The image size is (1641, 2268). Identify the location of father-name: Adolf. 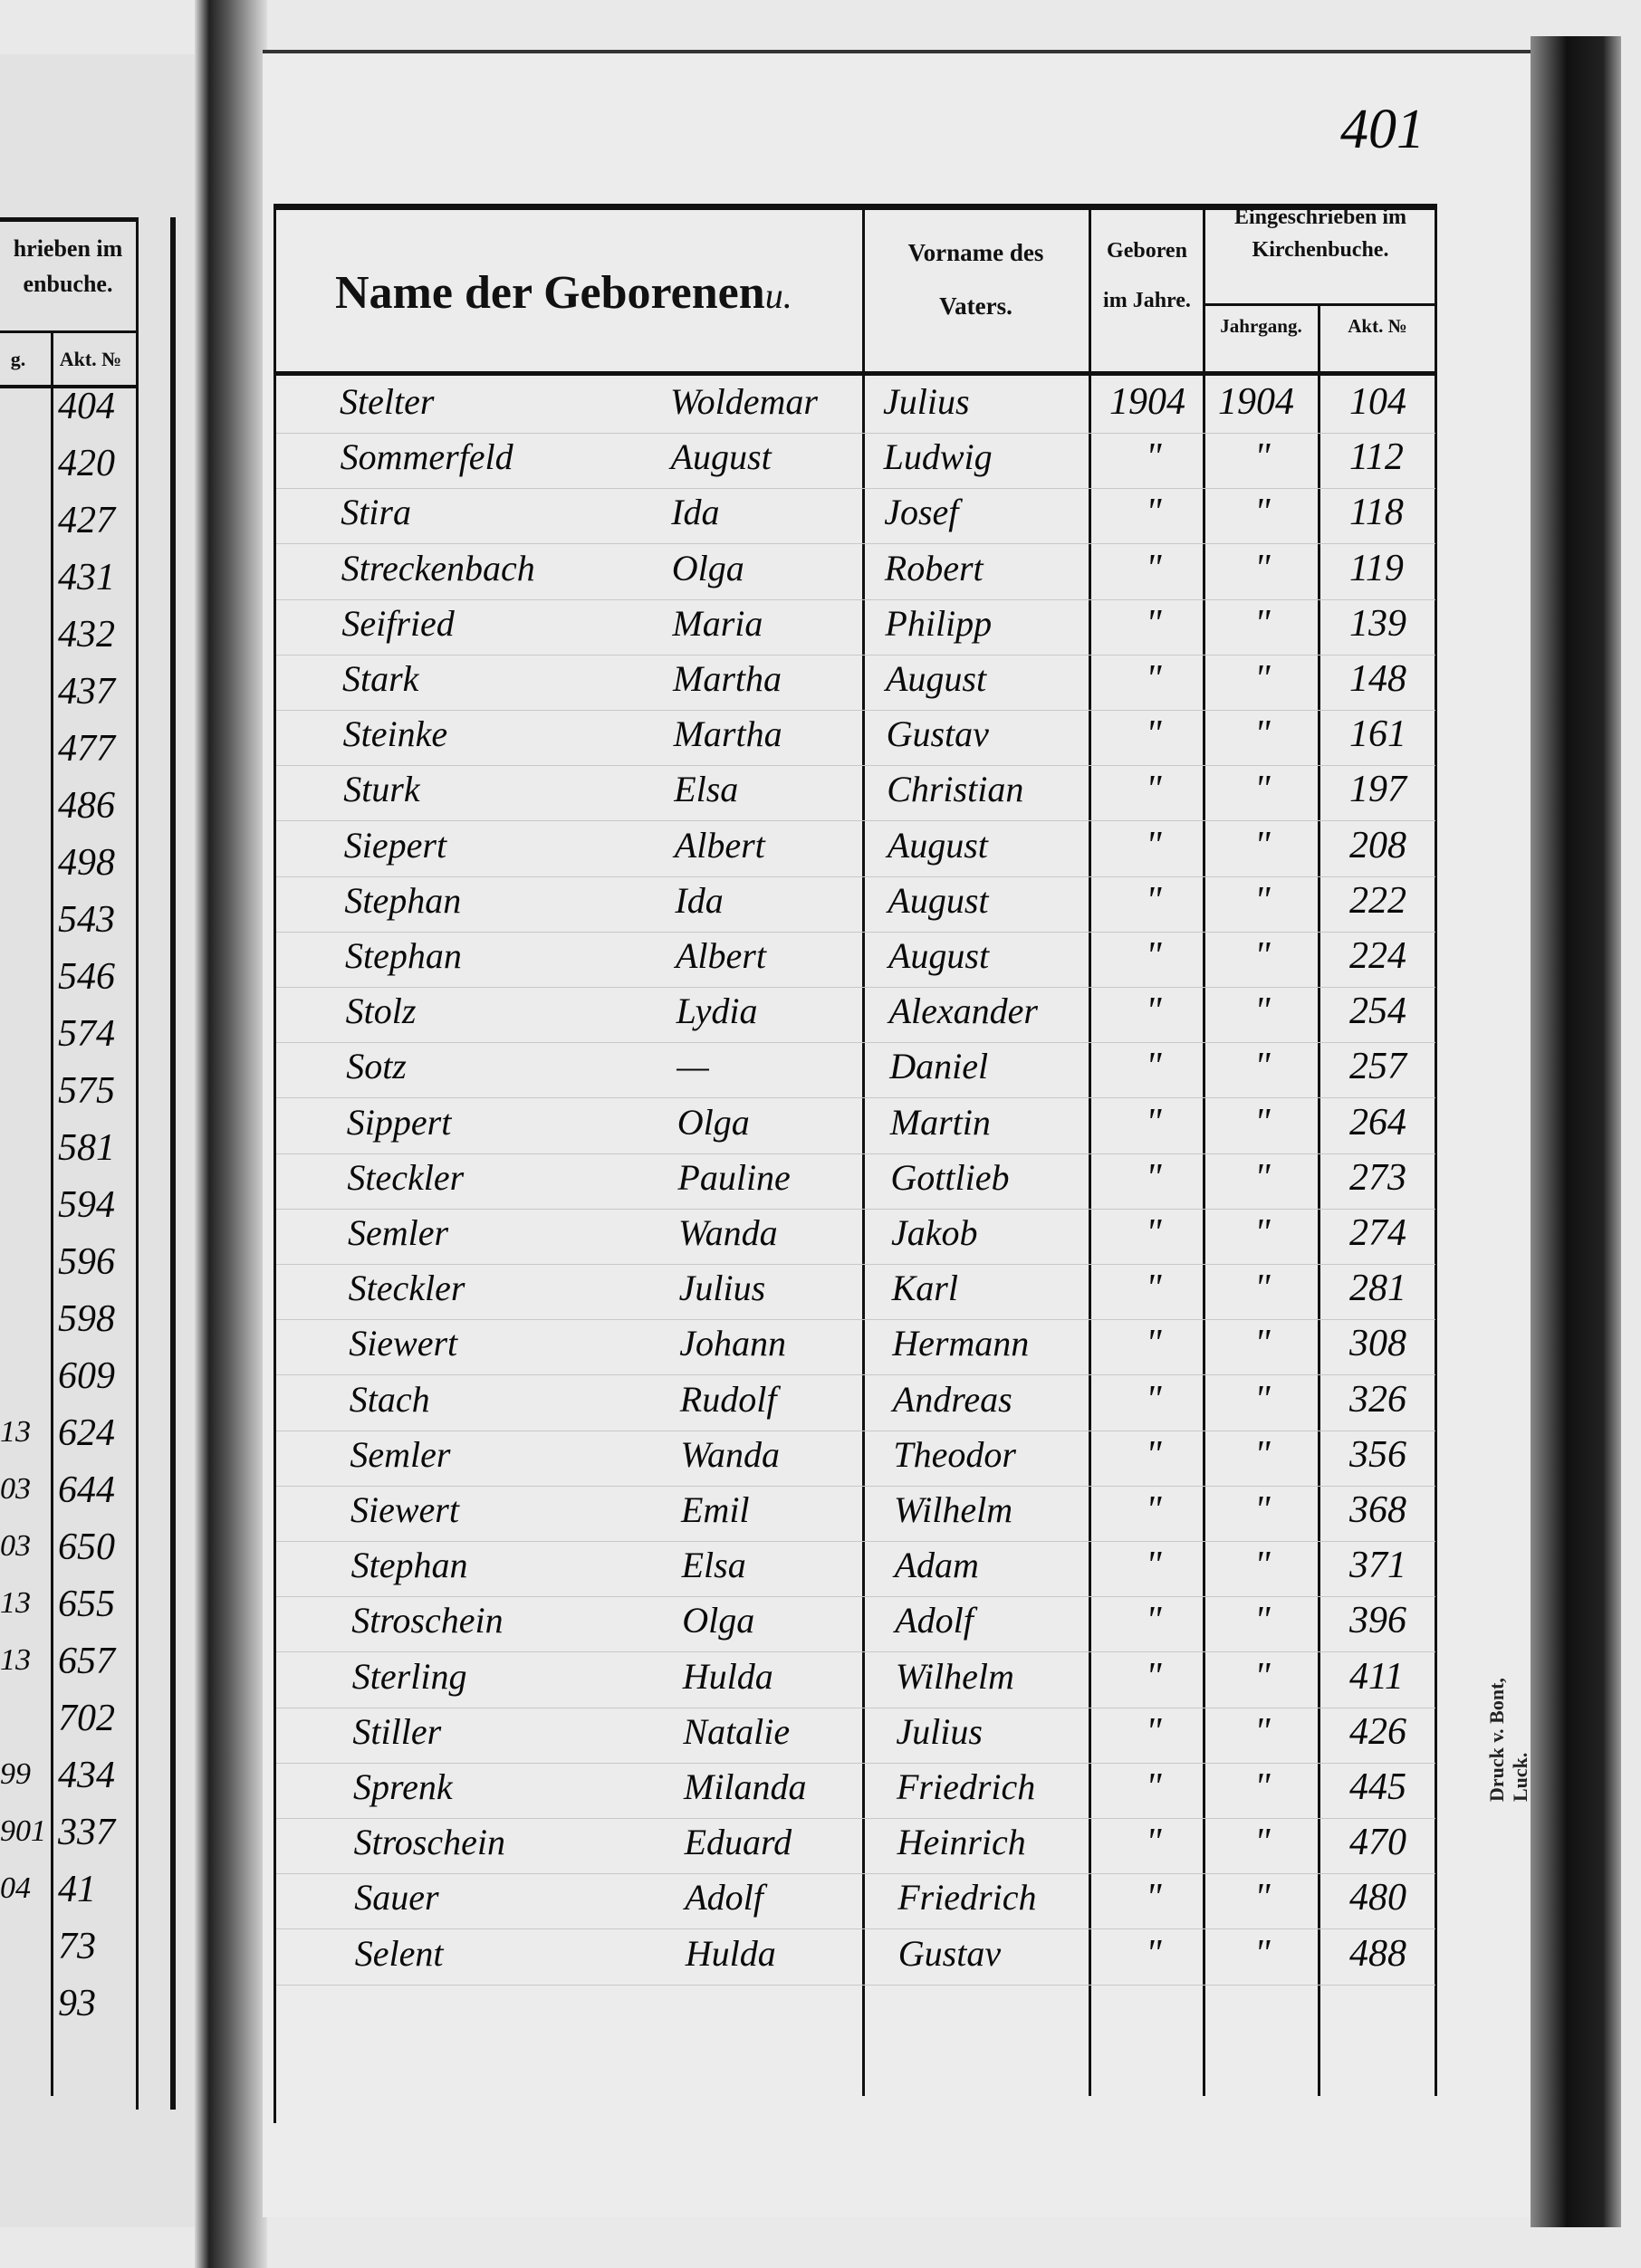
(935, 1620).